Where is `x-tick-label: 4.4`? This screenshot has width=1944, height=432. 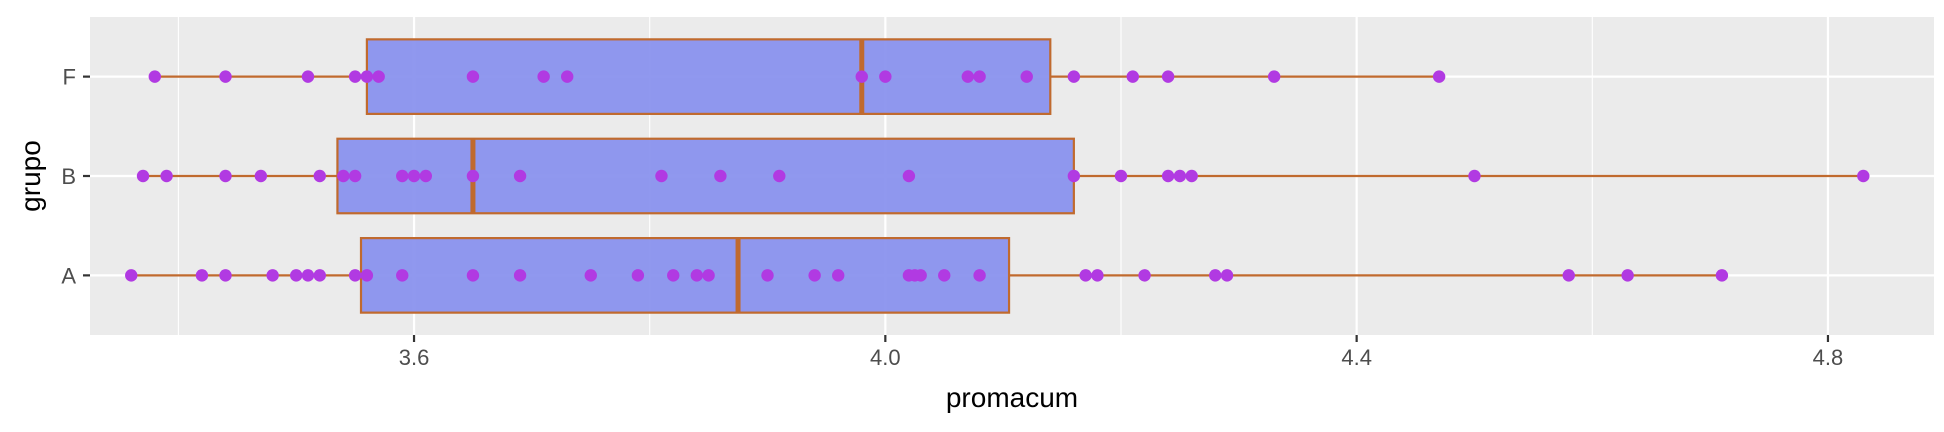
x-tick-label: 4.4 is located at coordinates (1356, 357).